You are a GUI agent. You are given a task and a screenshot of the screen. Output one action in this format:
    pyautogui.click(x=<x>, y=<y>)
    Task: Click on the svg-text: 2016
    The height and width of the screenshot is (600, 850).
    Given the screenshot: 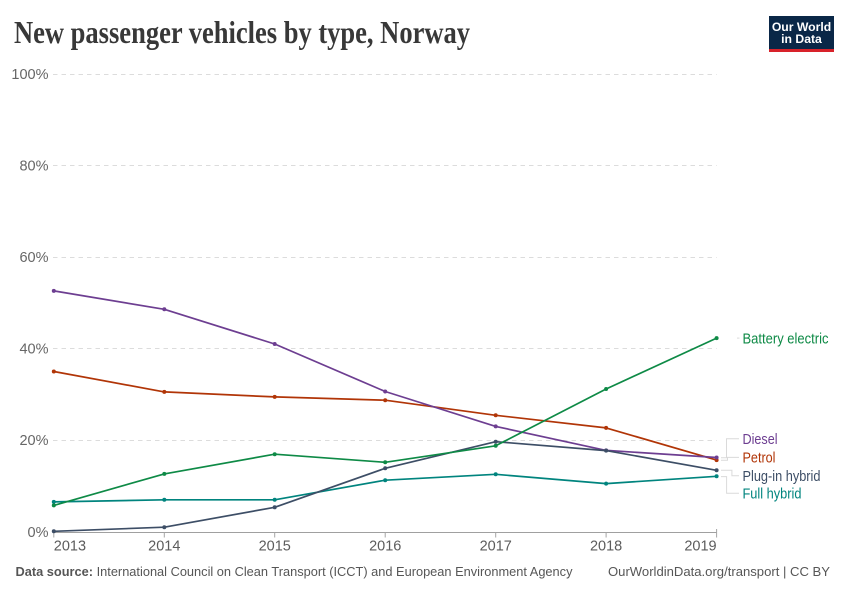 What is the action you would take?
    pyautogui.click(x=385, y=547)
    